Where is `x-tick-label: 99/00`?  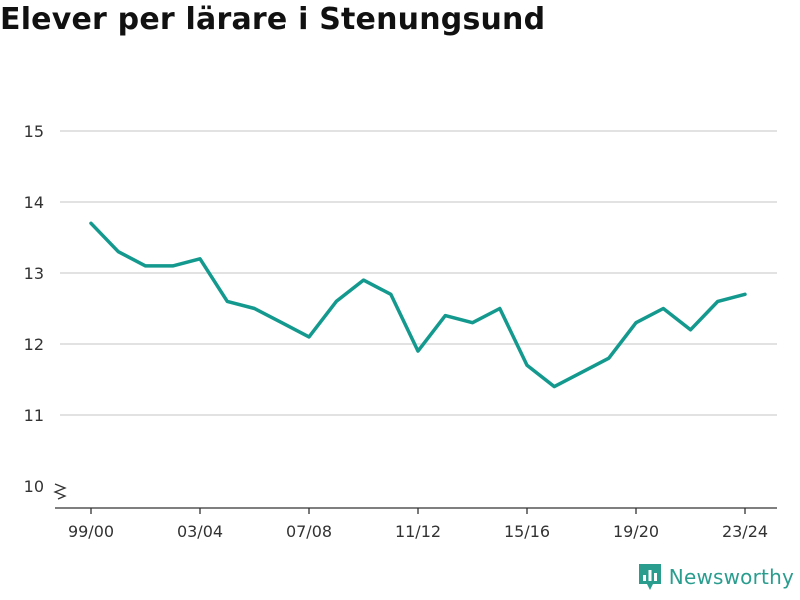
x-tick-label: 99/00 is located at coordinates (91, 531).